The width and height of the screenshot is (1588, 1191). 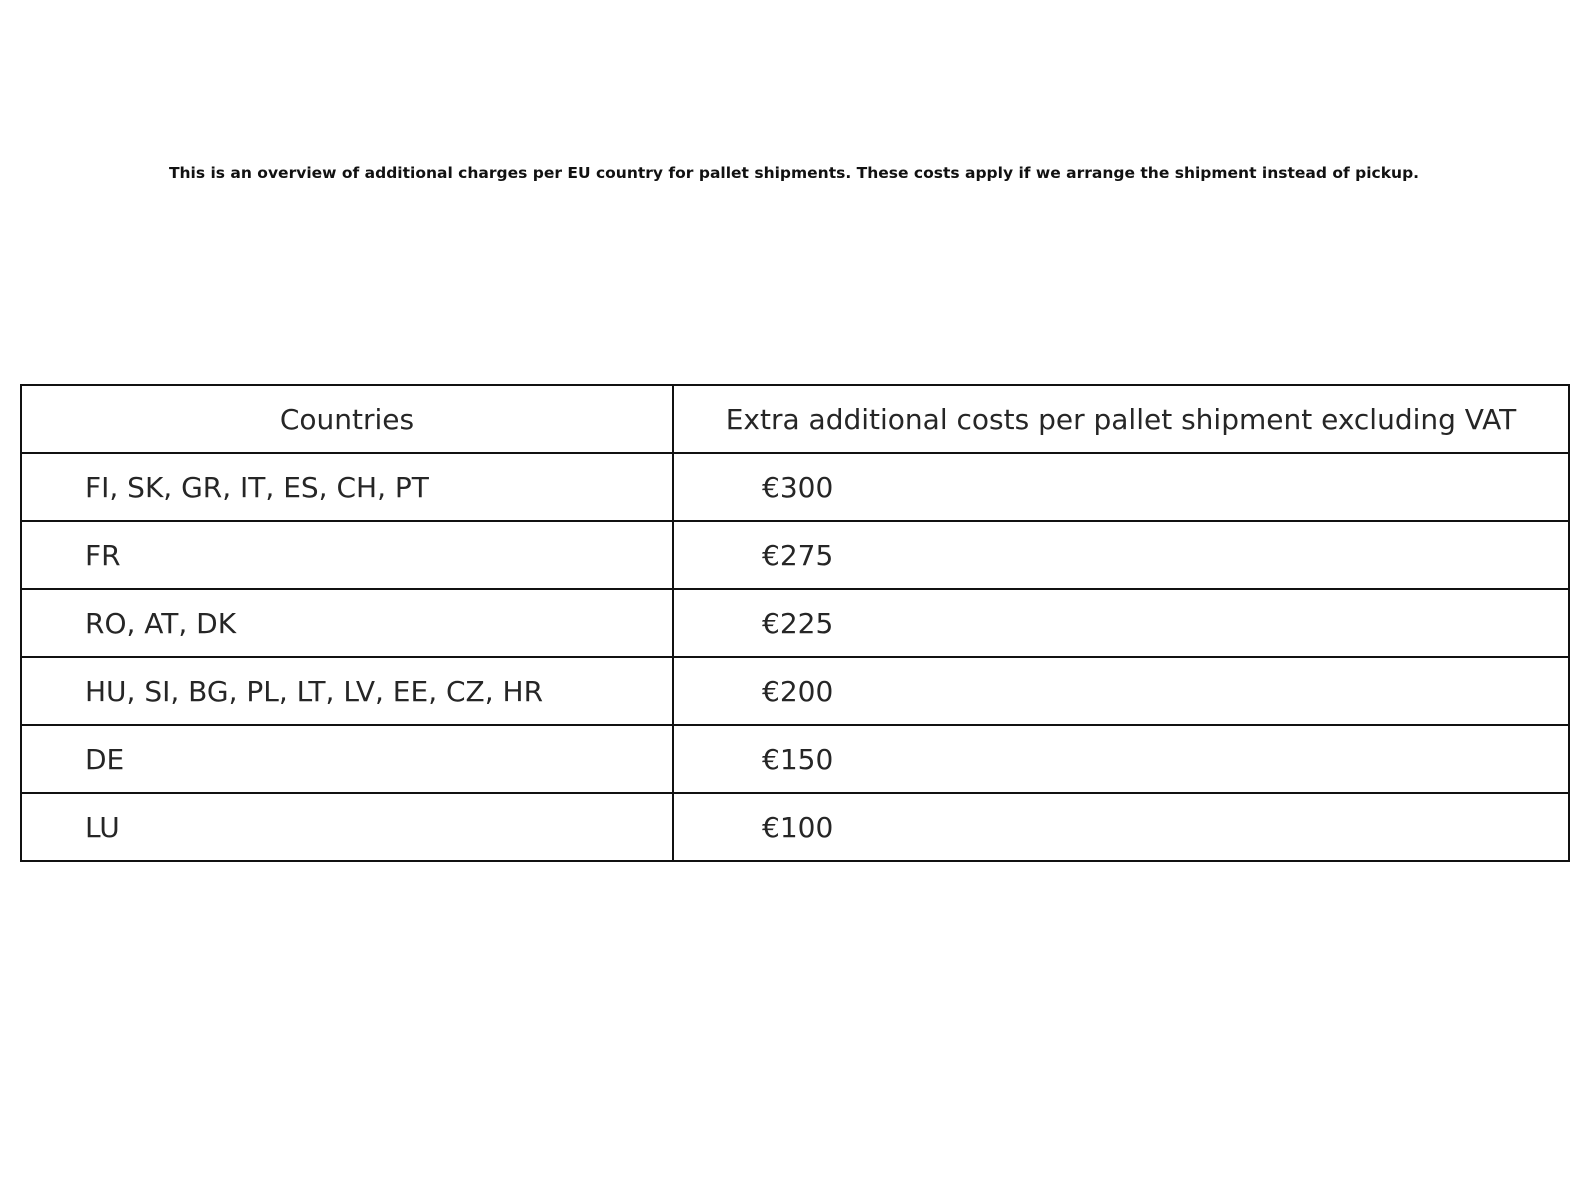 What do you see at coordinates (347, 691) in the screenshot?
I see `countries-cell: HU, SI, BG, PL, LT, LV, EE, CZ, HR` at bounding box center [347, 691].